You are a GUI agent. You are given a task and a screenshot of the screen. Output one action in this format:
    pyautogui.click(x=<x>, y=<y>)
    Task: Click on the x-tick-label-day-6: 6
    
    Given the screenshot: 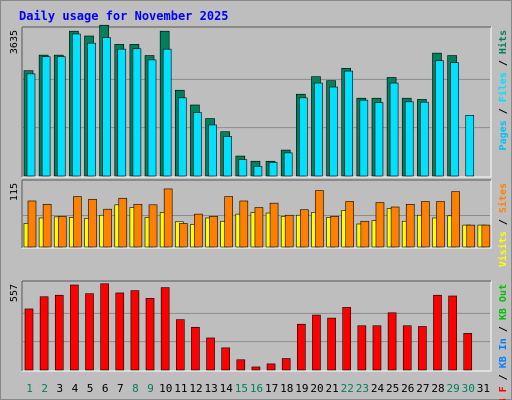 What is the action you would take?
    pyautogui.click(x=105, y=388)
    